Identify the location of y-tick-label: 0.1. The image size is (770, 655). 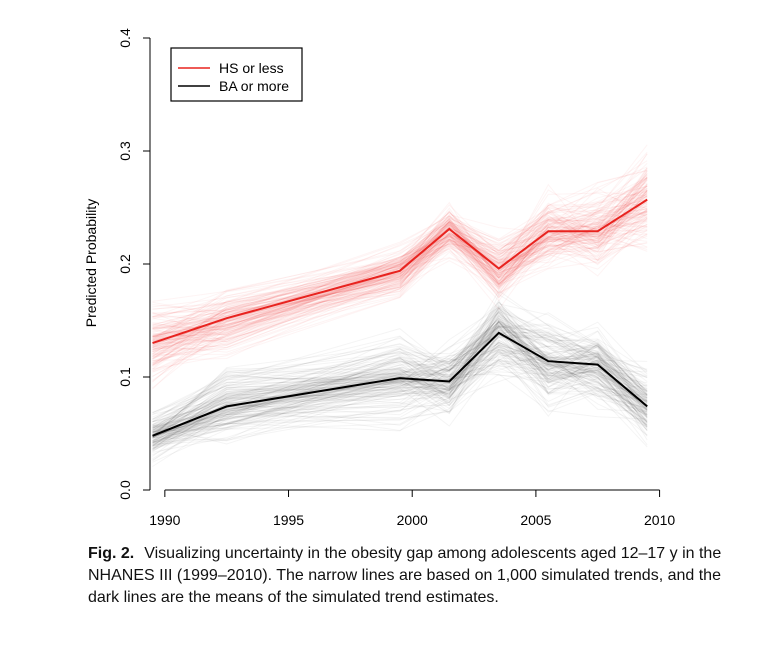
(125, 377).